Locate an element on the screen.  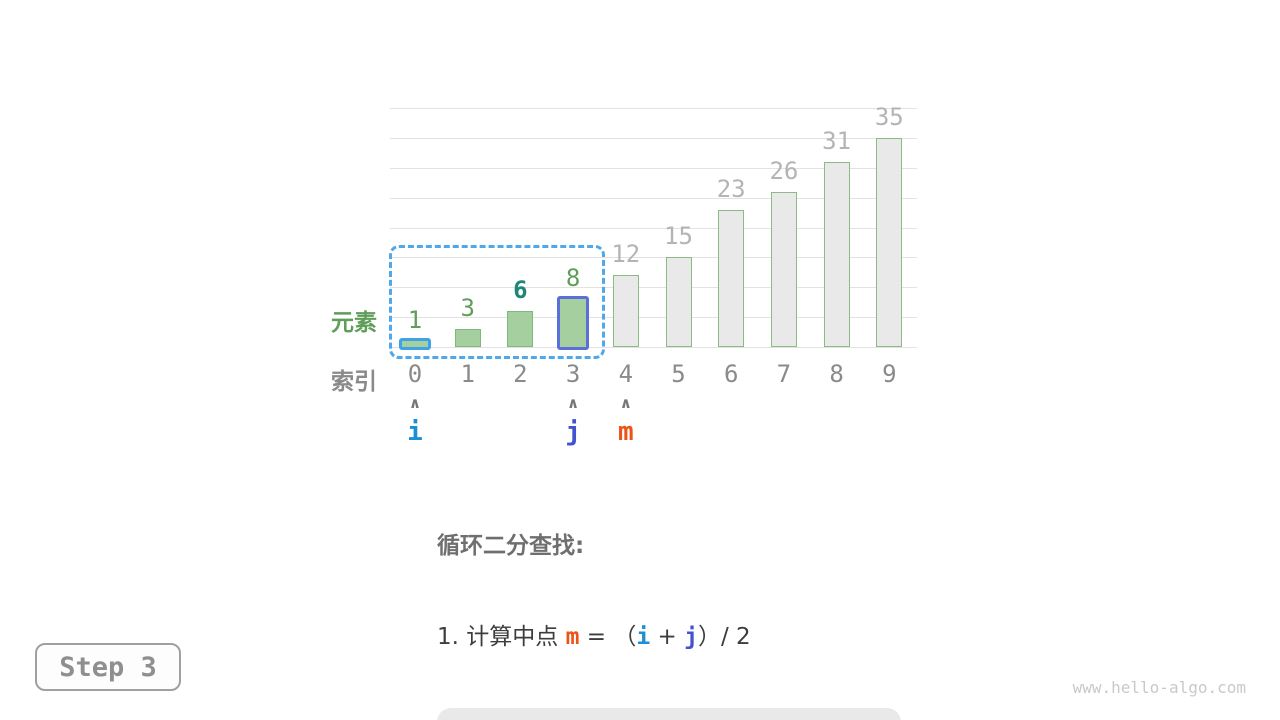
m-pointer-caret-icon: ∧ is located at coordinates (625, 403).